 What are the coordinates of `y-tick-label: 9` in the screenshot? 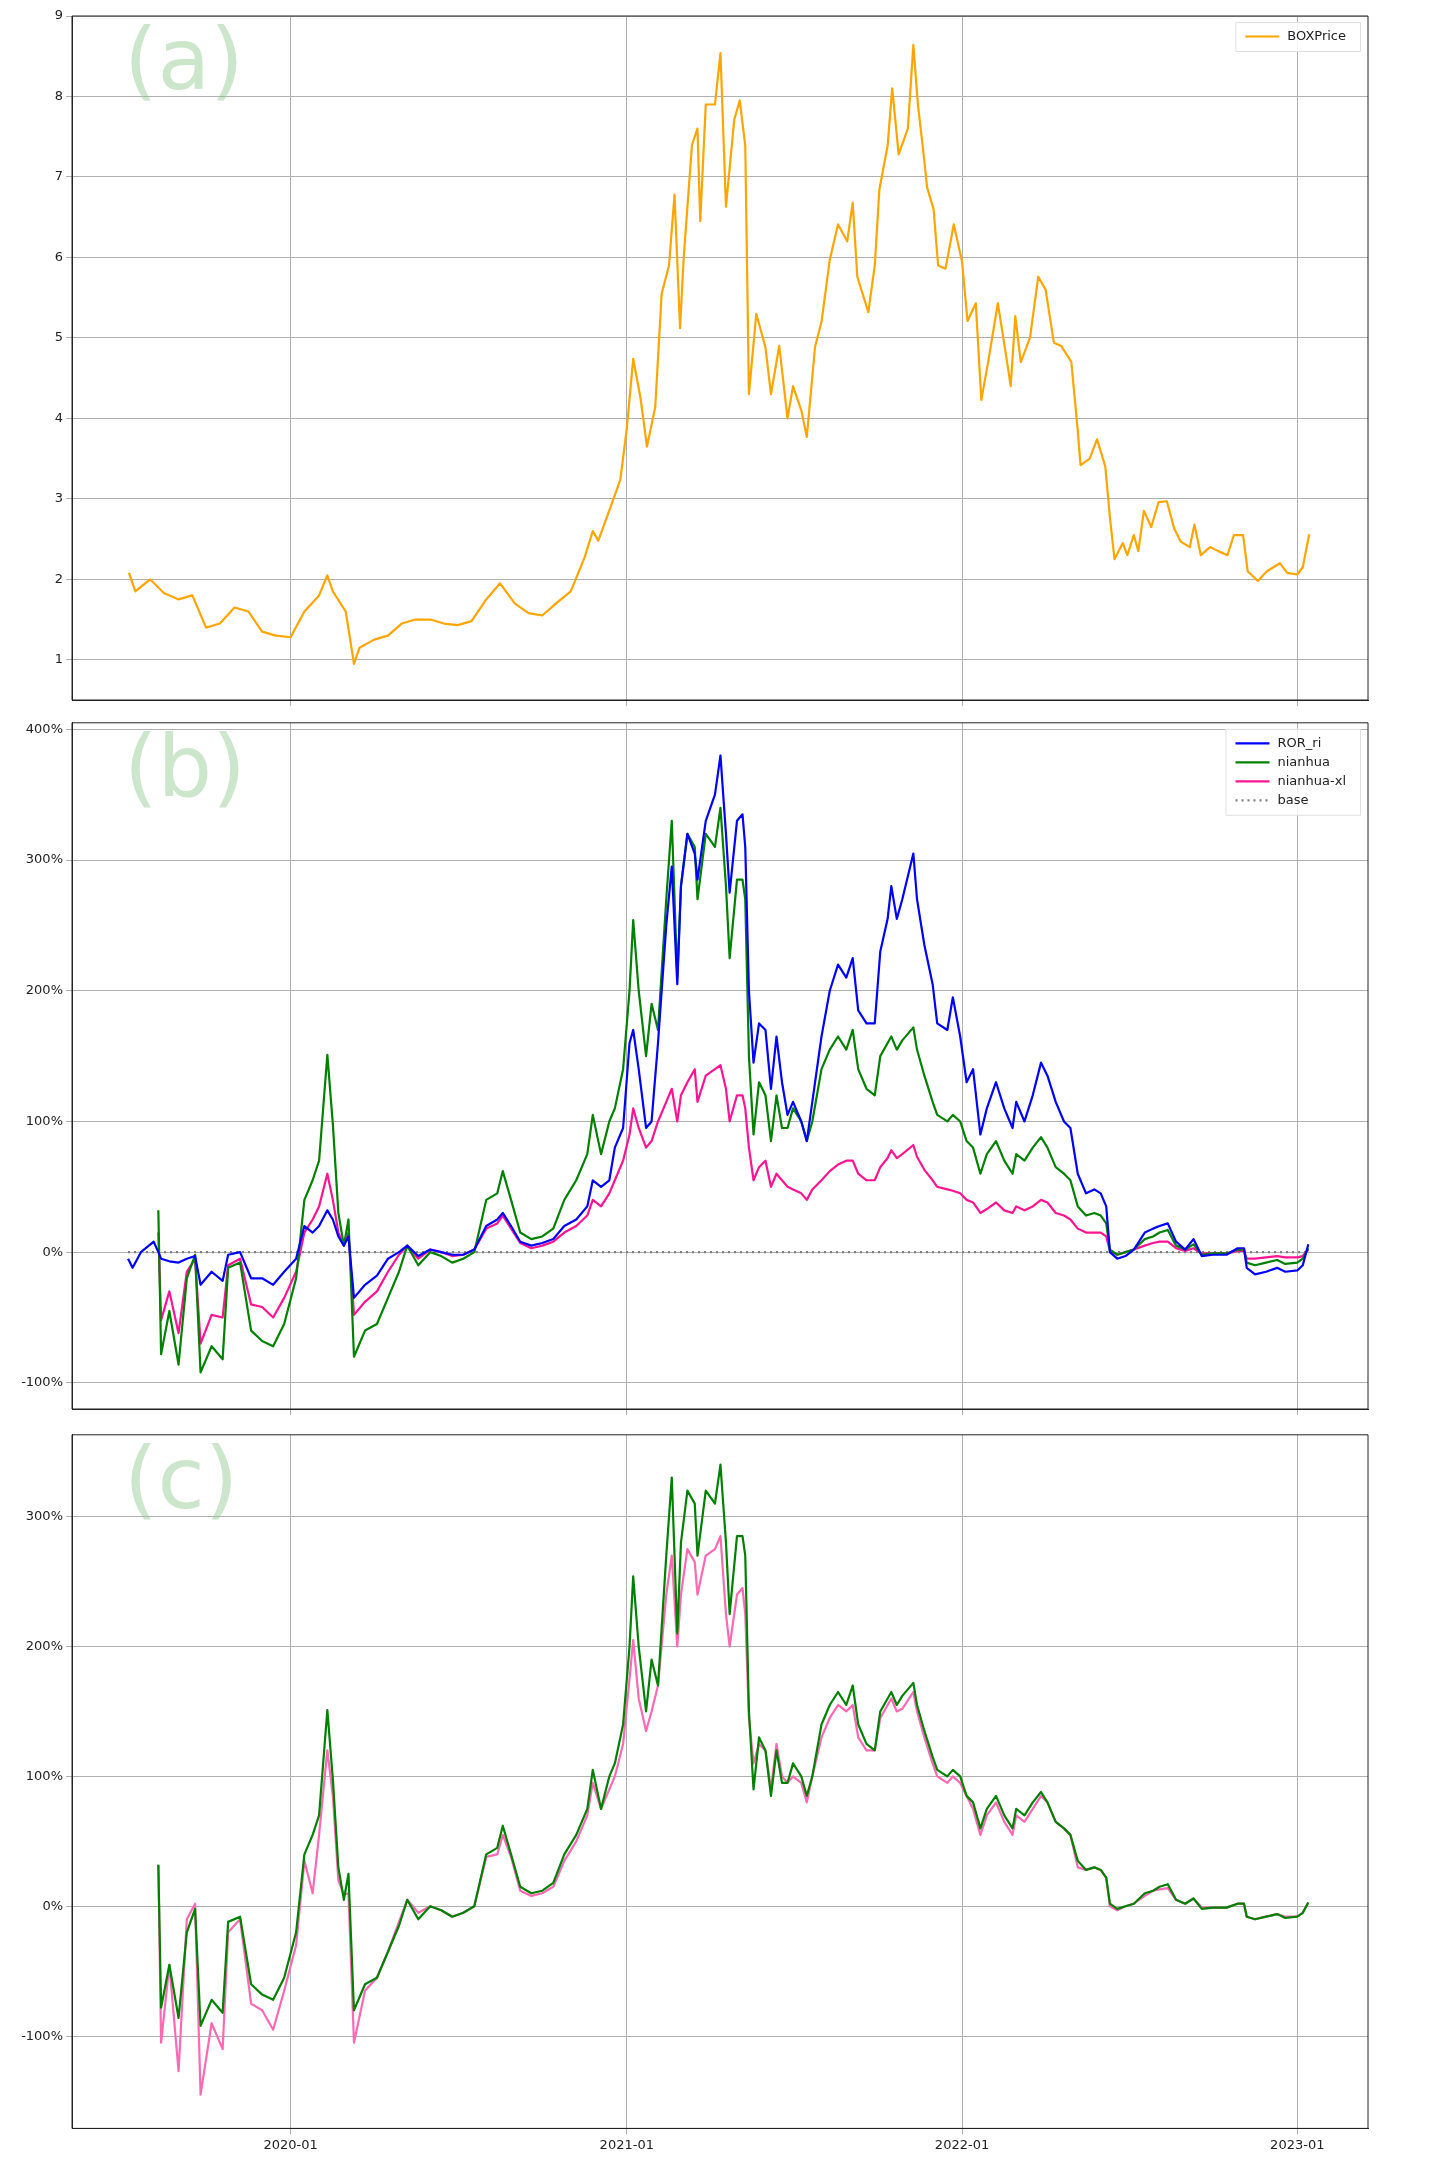 It's located at (58, 15).